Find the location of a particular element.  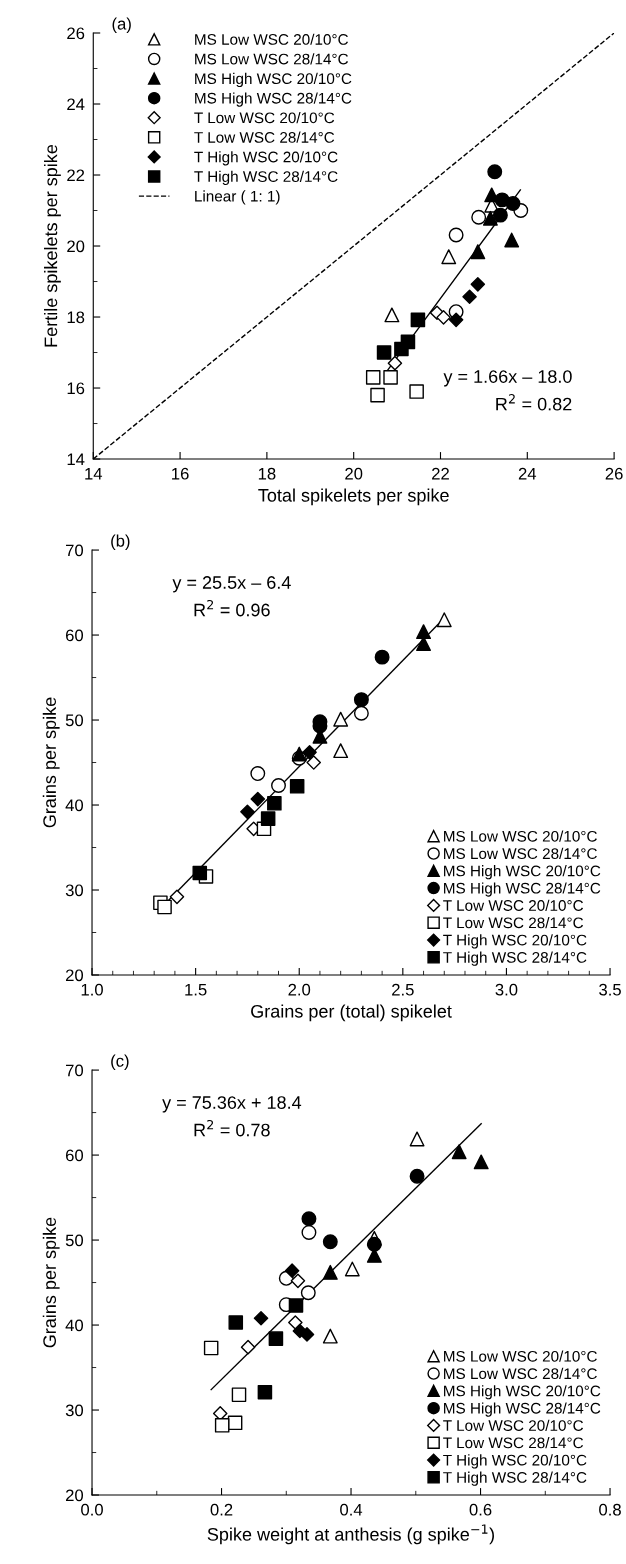

x-tick-label: 0.6 is located at coordinates (480, 1509).